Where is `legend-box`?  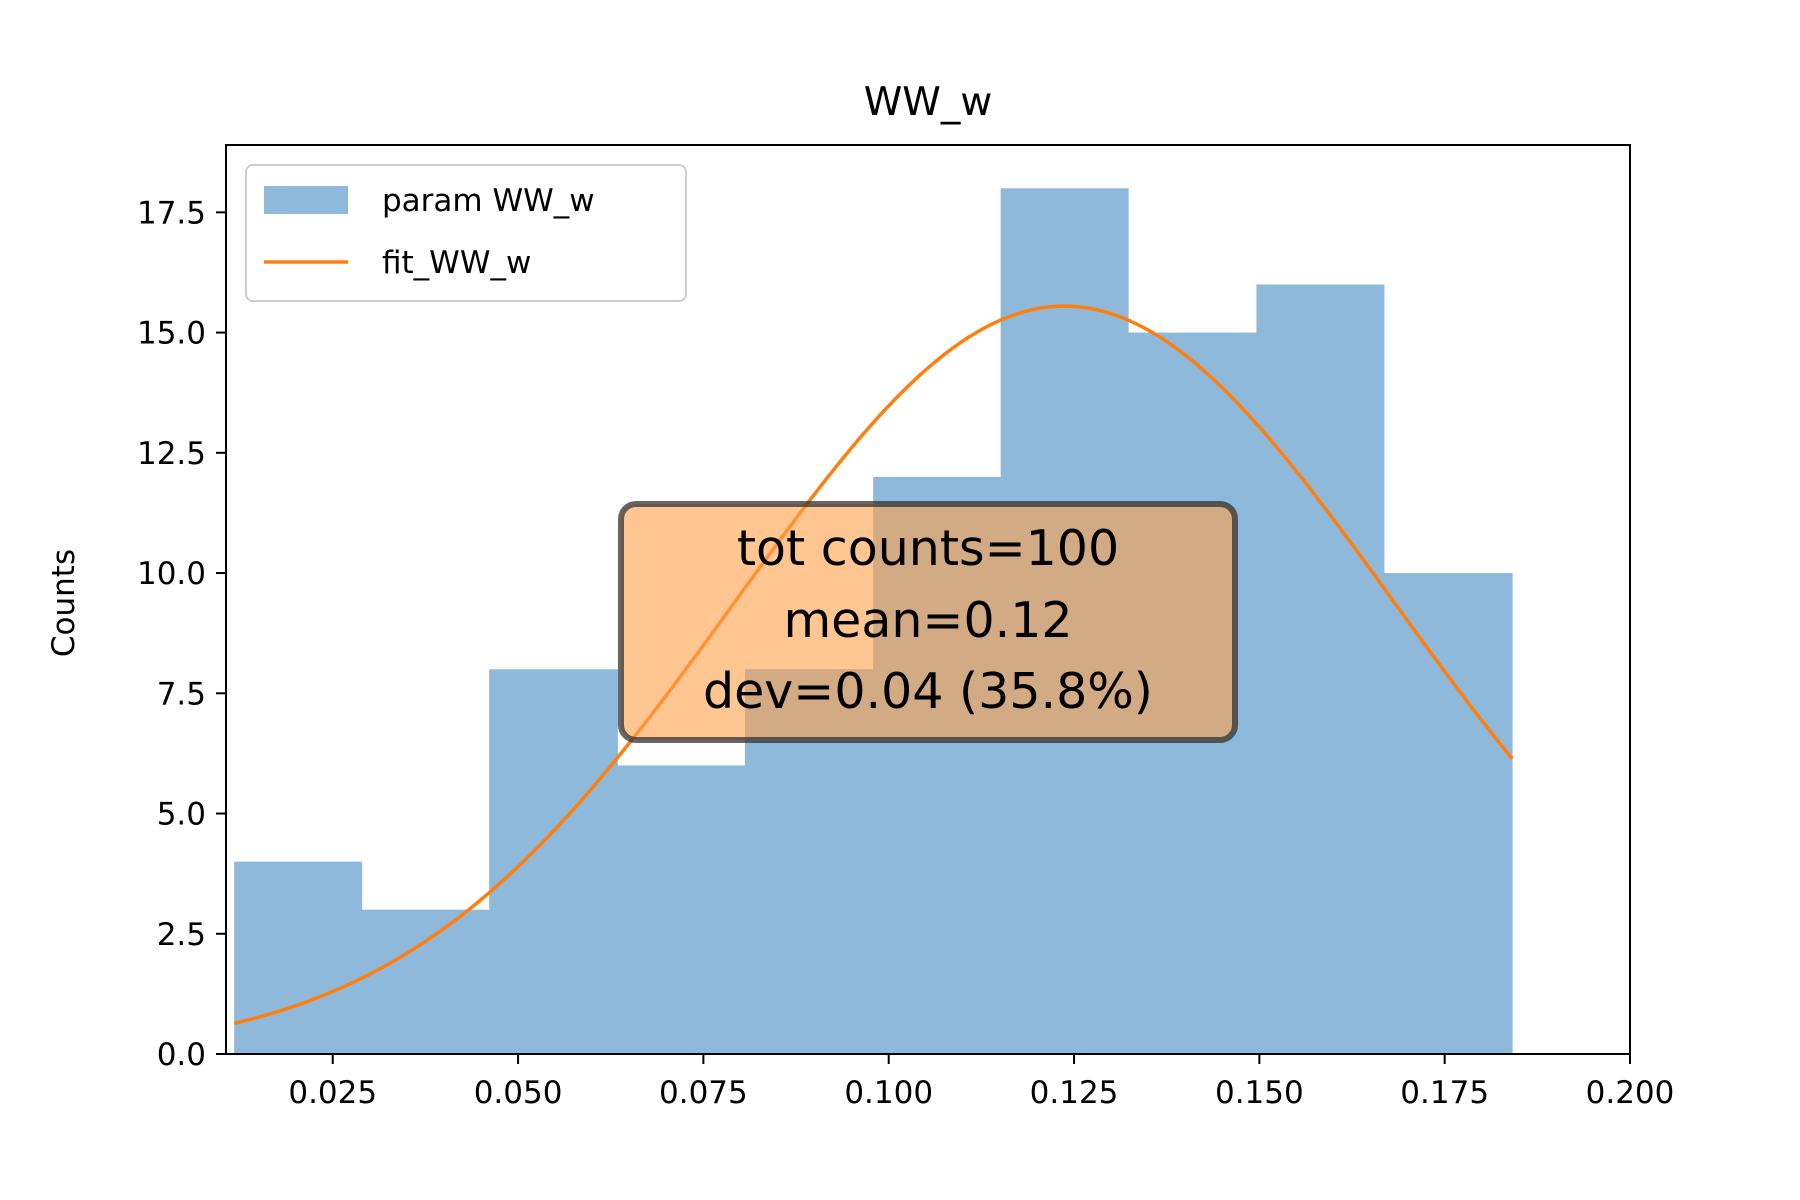 legend-box is located at coordinates (466, 233).